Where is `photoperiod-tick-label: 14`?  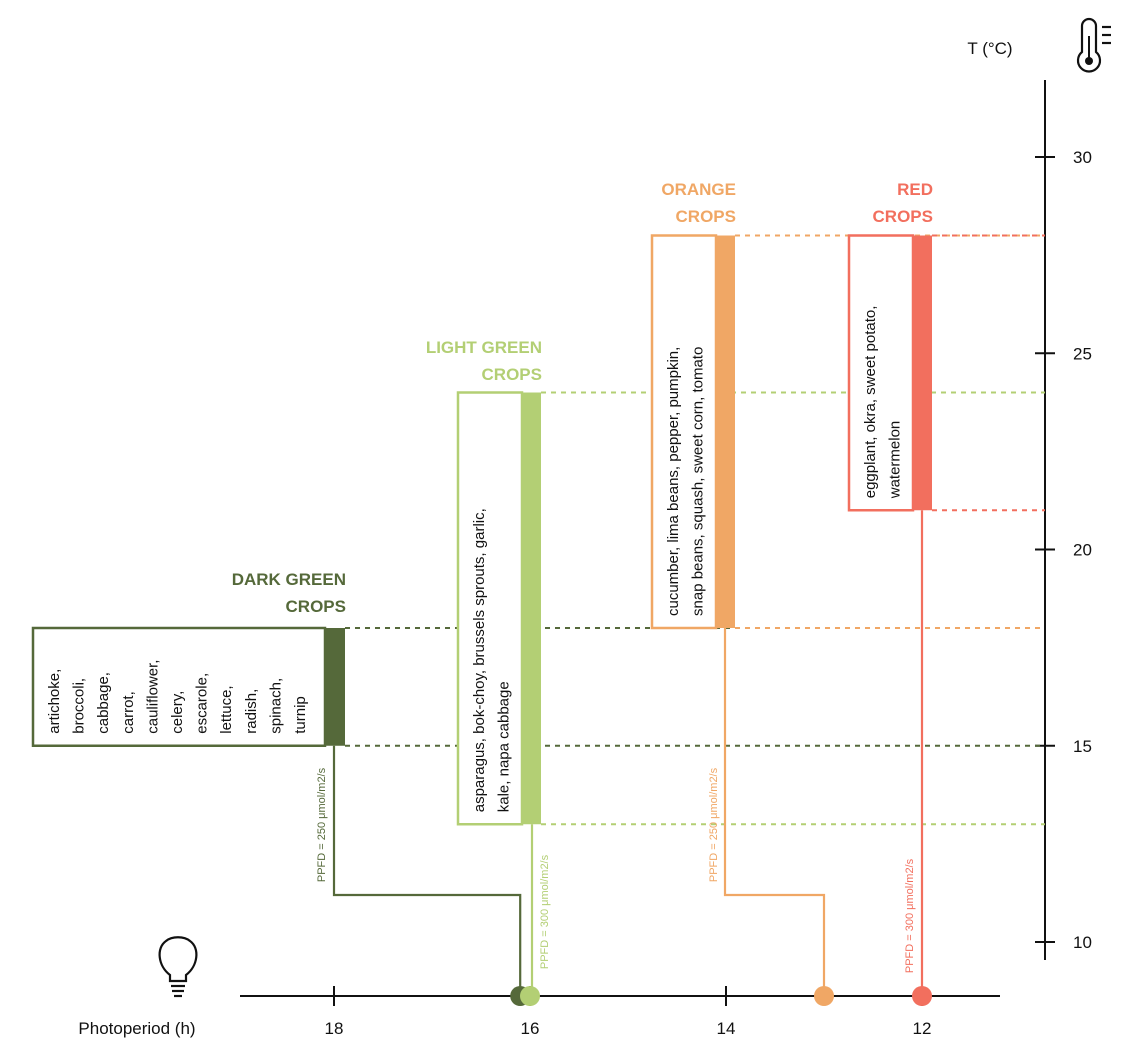 photoperiod-tick-label: 14 is located at coordinates (726, 1028).